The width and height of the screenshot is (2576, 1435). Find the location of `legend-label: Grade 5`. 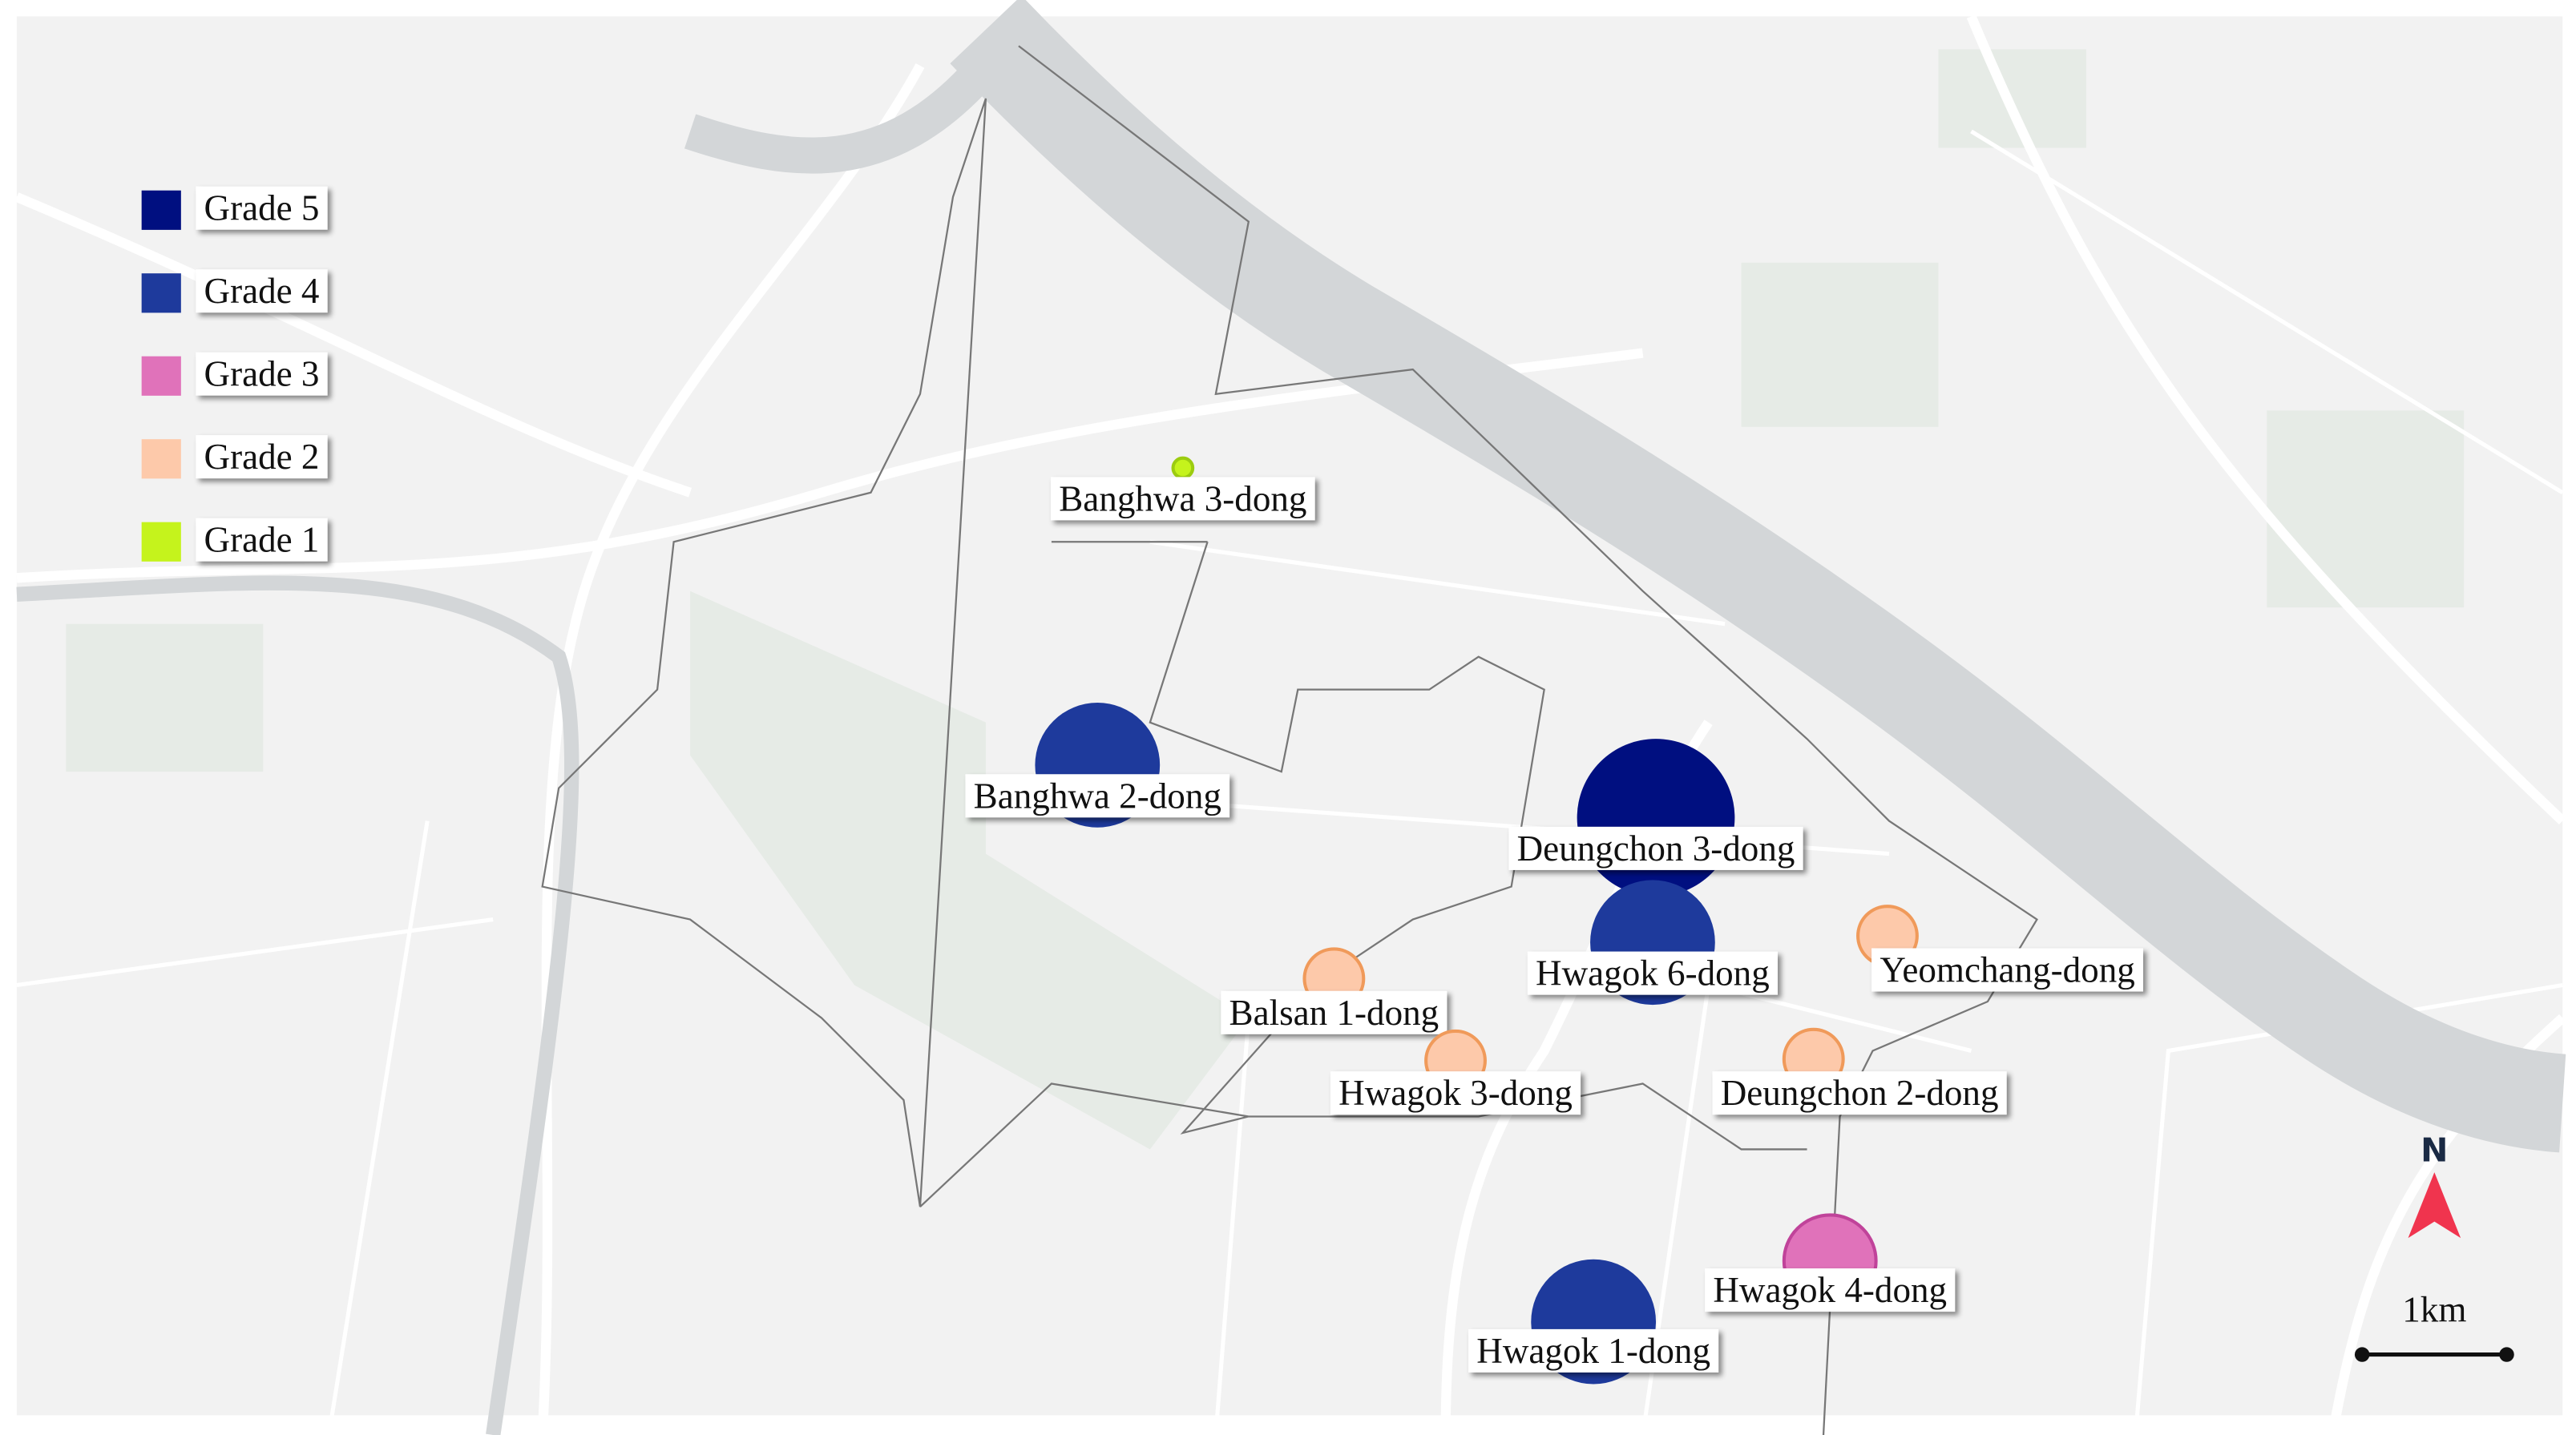

legend-label: Grade 5 is located at coordinates (262, 208).